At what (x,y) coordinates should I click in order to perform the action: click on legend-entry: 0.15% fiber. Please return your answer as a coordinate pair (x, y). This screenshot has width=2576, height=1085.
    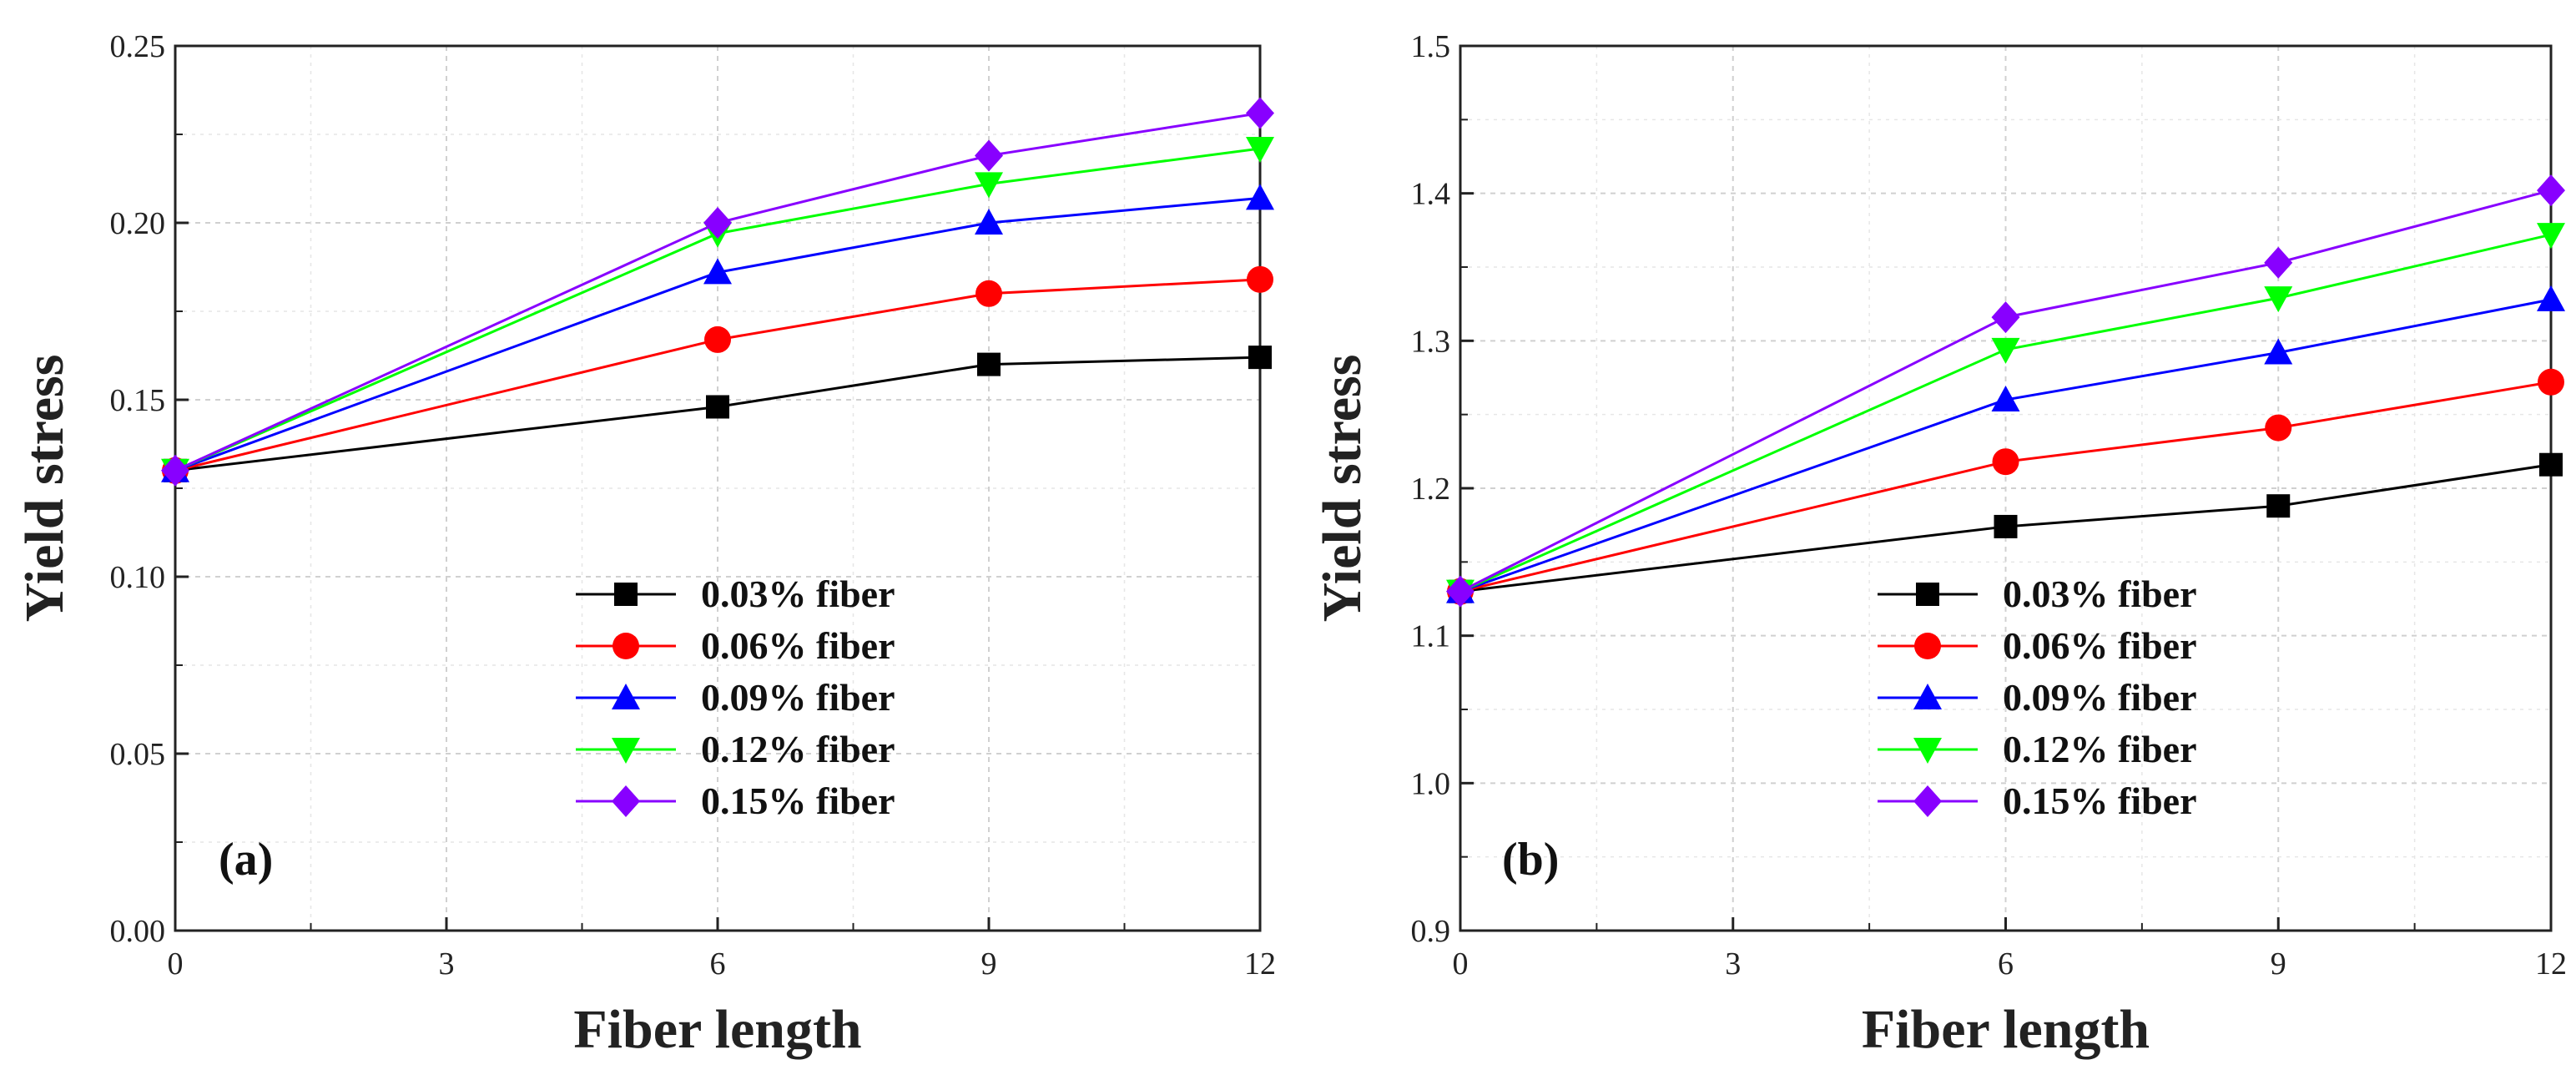
    Looking at the image, I should click on (2038, 801).